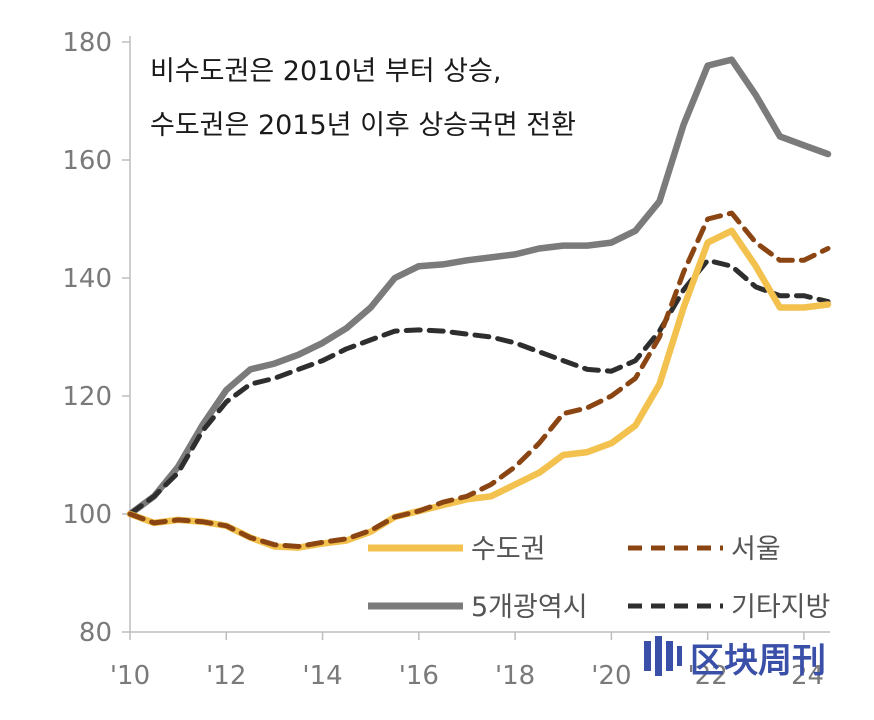 This screenshot has height=720, width=874. I want to click on x-tick-label: '12, so click(226, 676).